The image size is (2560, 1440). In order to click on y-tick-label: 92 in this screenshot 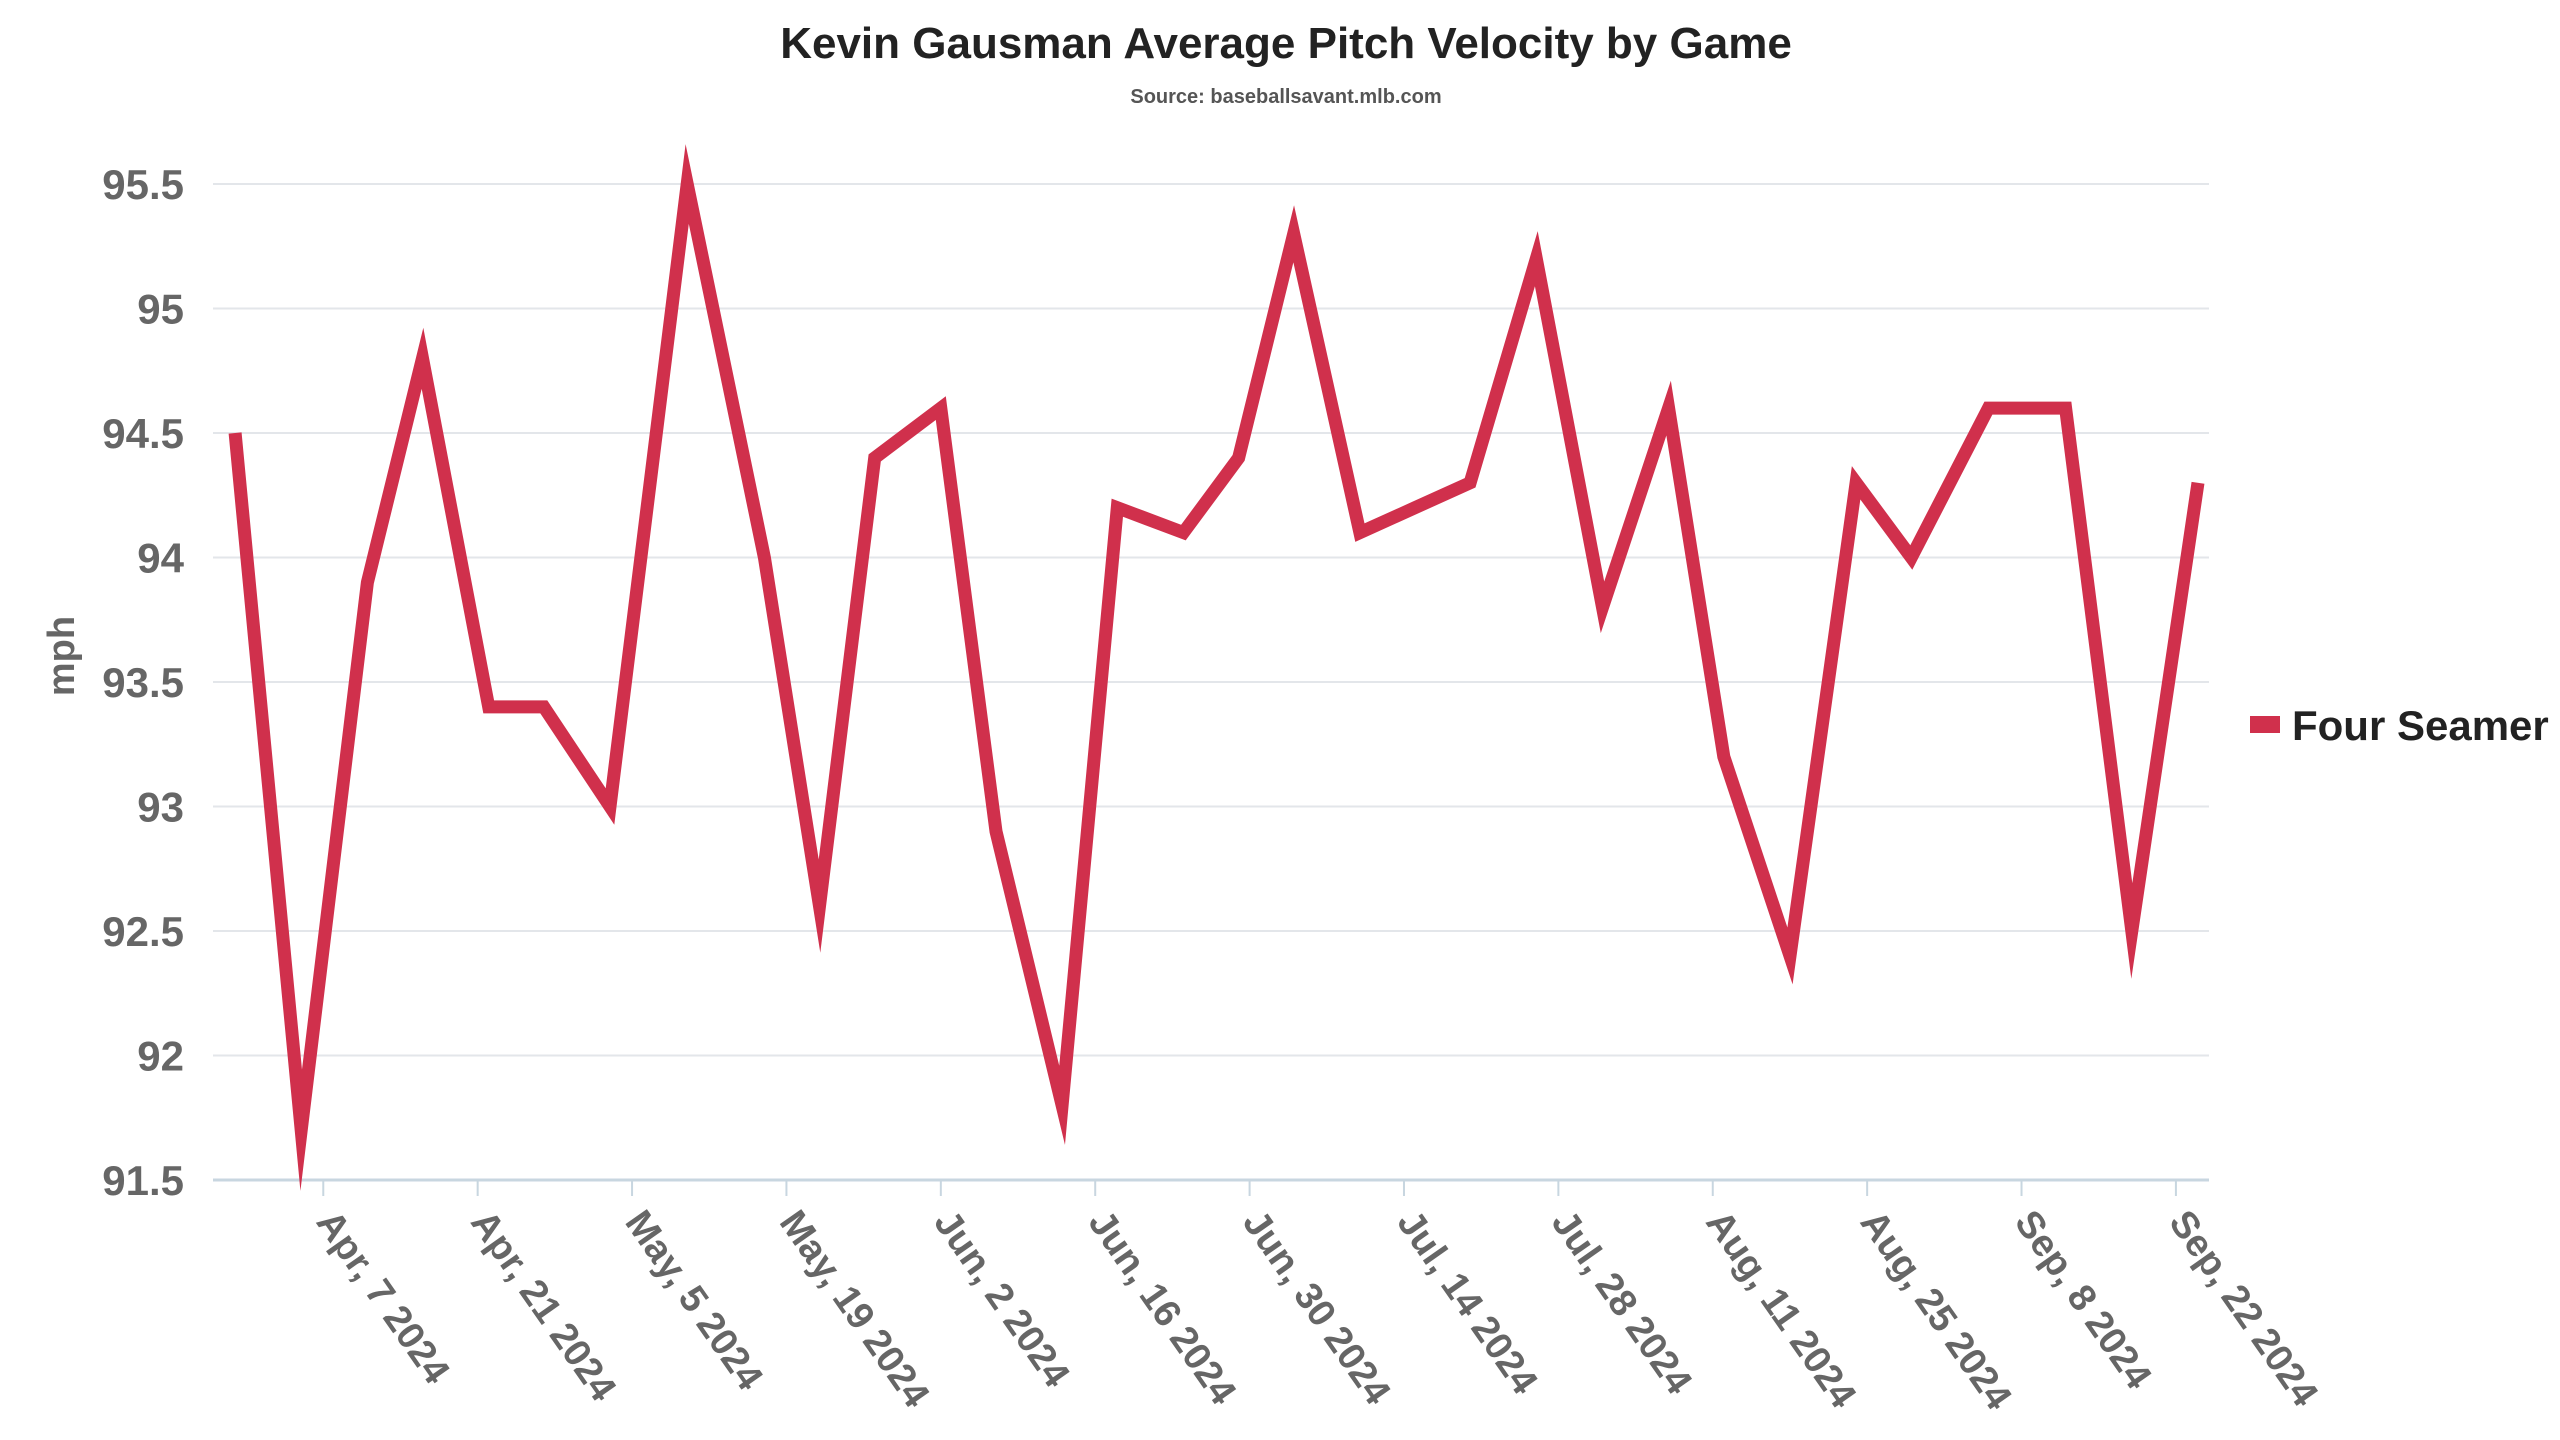, I will do `click(160, 1056)`.